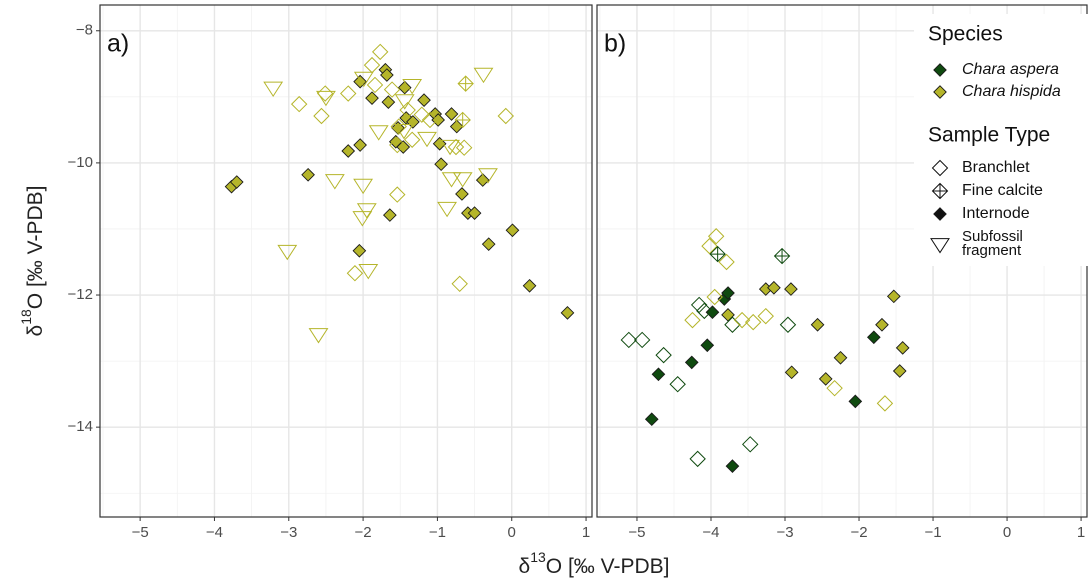 This screenshot has width=1090, height=584. I want to click on panel-label: a), so click(118, 44).